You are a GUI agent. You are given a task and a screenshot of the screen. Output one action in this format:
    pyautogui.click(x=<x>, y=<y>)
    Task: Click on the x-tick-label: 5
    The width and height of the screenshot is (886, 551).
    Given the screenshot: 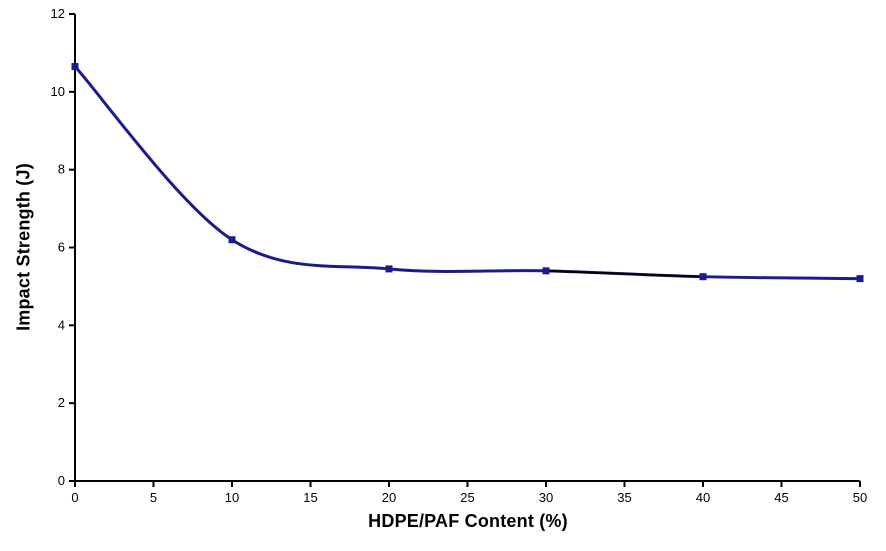 What is the action you would take?
    pyautogui.click(x=153, y=497)
    